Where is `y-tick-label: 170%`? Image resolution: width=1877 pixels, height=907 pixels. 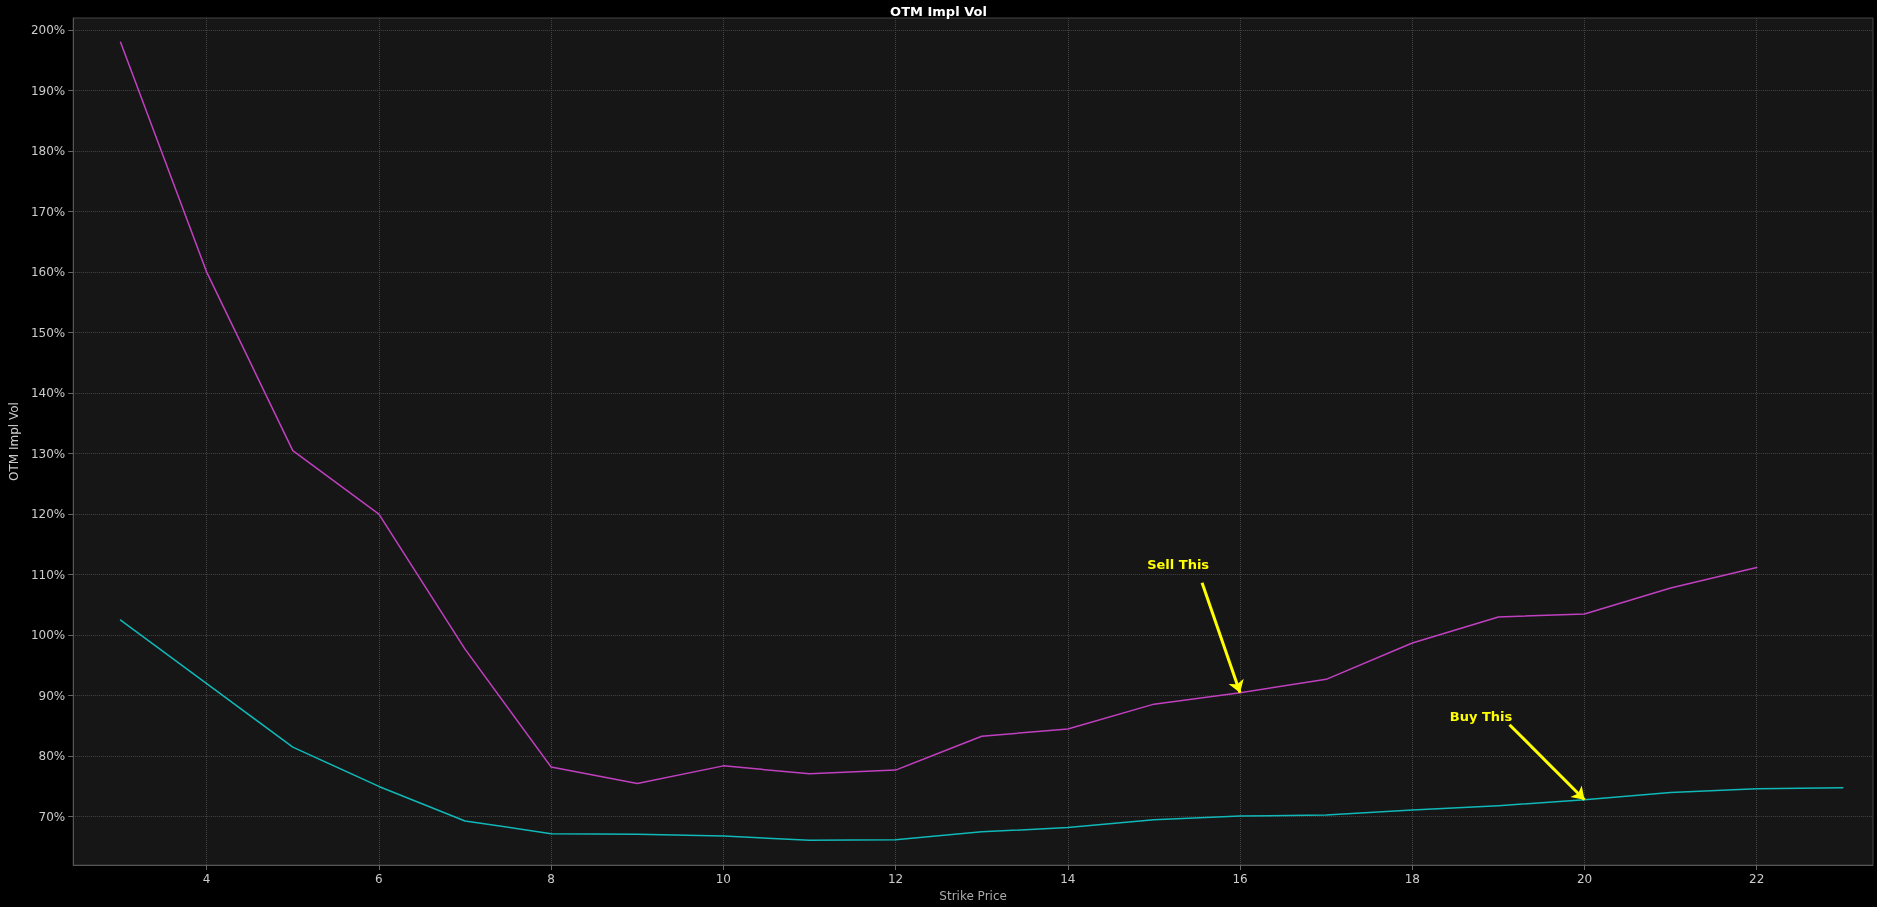
y-tick-label: 170% is located at coordinates (48, 211).